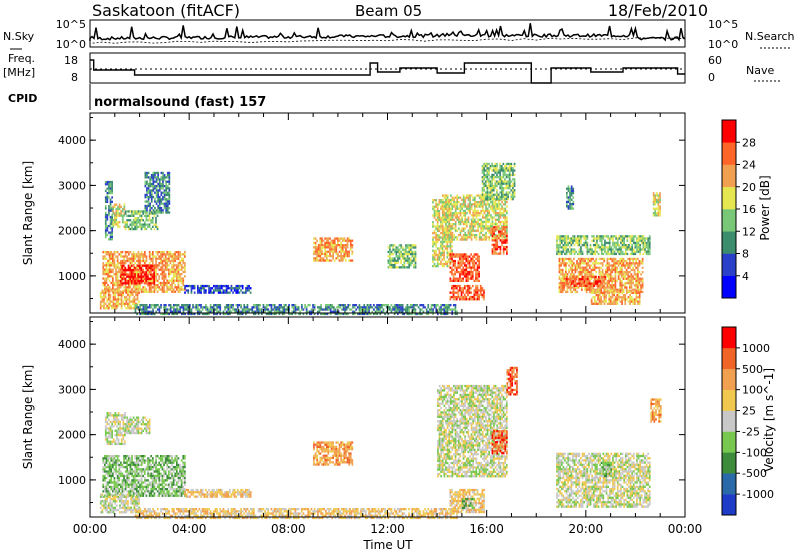 This screenshot has height=554, width=800. Describe the element at coordinates (74, 77) in the screenshot. I see `freq-left-tick-bottom: 8` at that location.